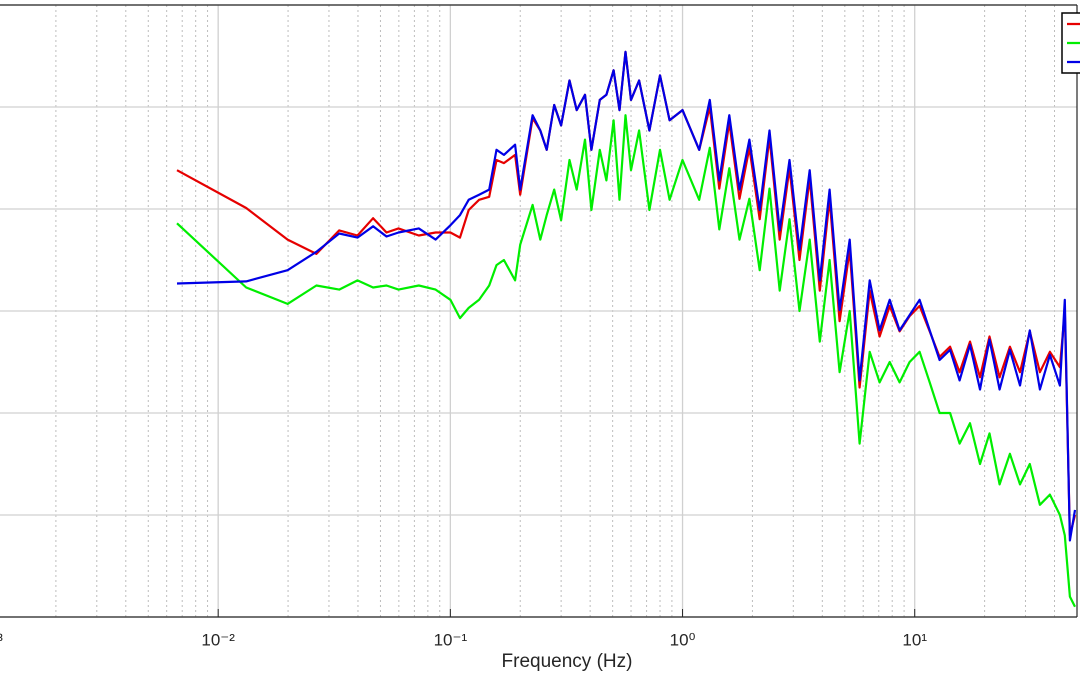  What do you see at coordinates (1070, 43) in the screenshot?
I see `legend` at bounding box center [1070, 43].